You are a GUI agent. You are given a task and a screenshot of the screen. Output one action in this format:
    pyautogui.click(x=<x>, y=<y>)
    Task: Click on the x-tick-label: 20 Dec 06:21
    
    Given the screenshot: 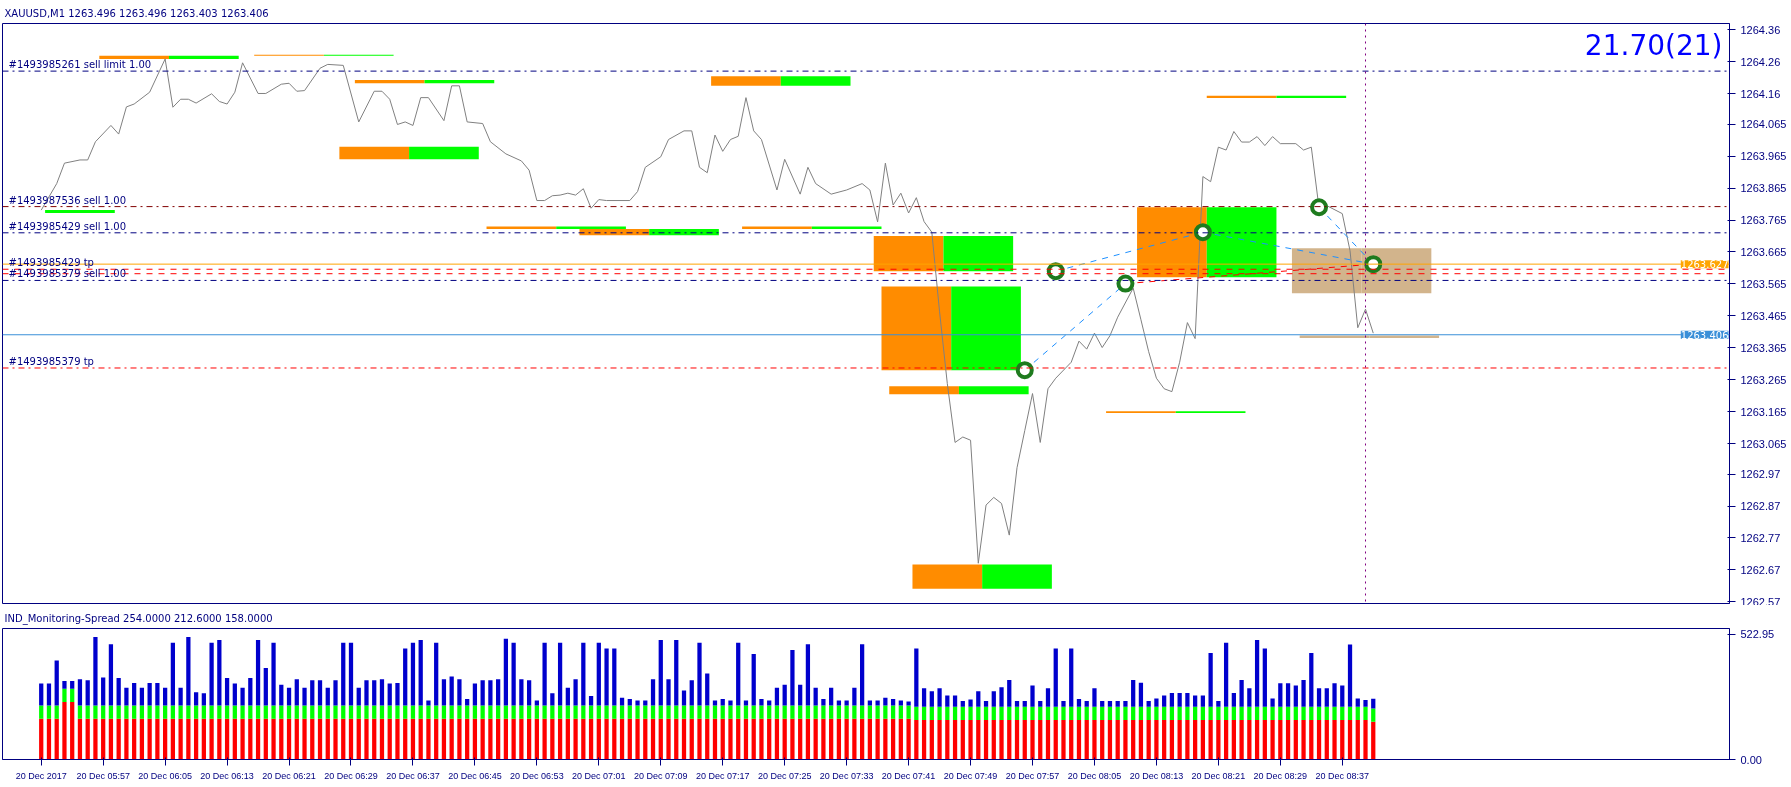 What is the action you would take?
    pyautogui.click(x=289, y=775)
    